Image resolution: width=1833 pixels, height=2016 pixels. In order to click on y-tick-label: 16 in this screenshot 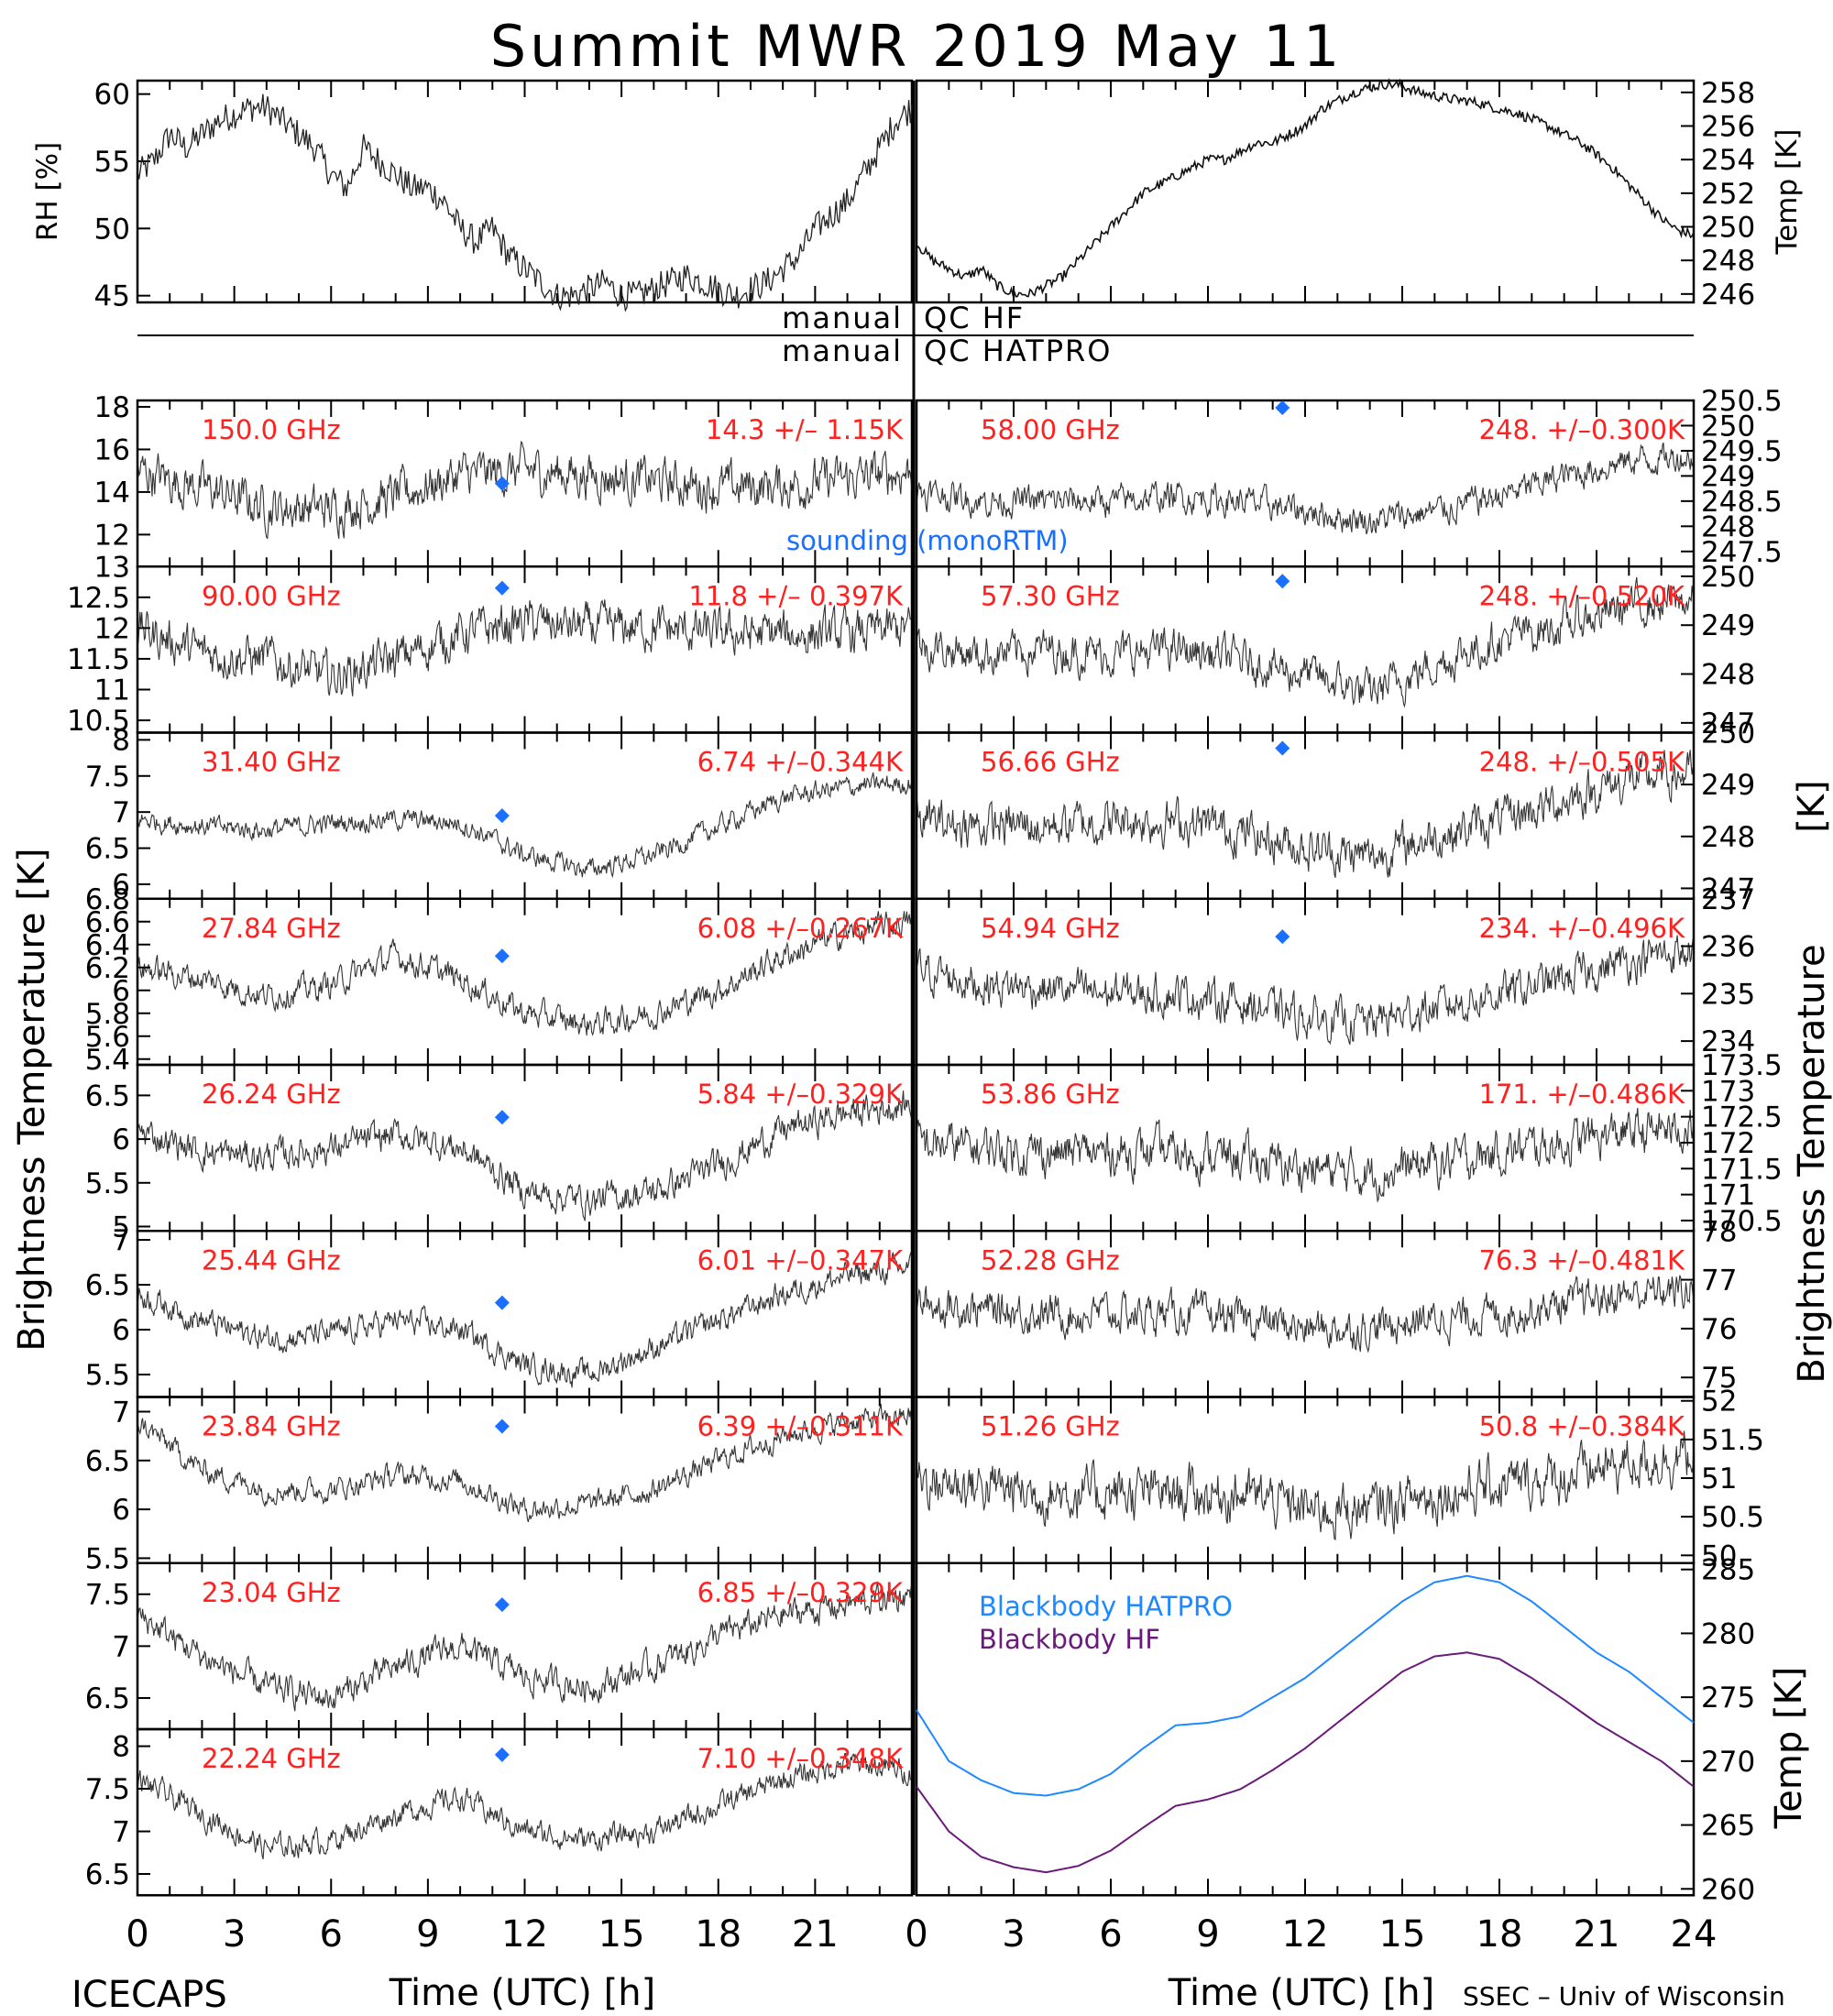, I will do `click(112, 449)`.